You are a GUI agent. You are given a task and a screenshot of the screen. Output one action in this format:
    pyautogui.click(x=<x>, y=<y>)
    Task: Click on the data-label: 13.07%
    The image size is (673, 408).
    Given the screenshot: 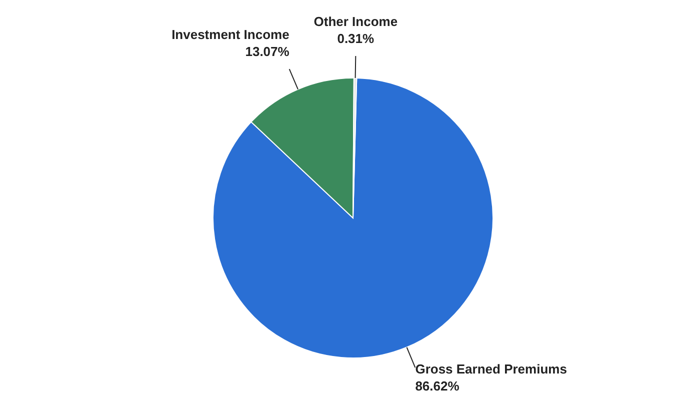 What is the action you would take?
    pyautogui.click(x=267, y=52)
    